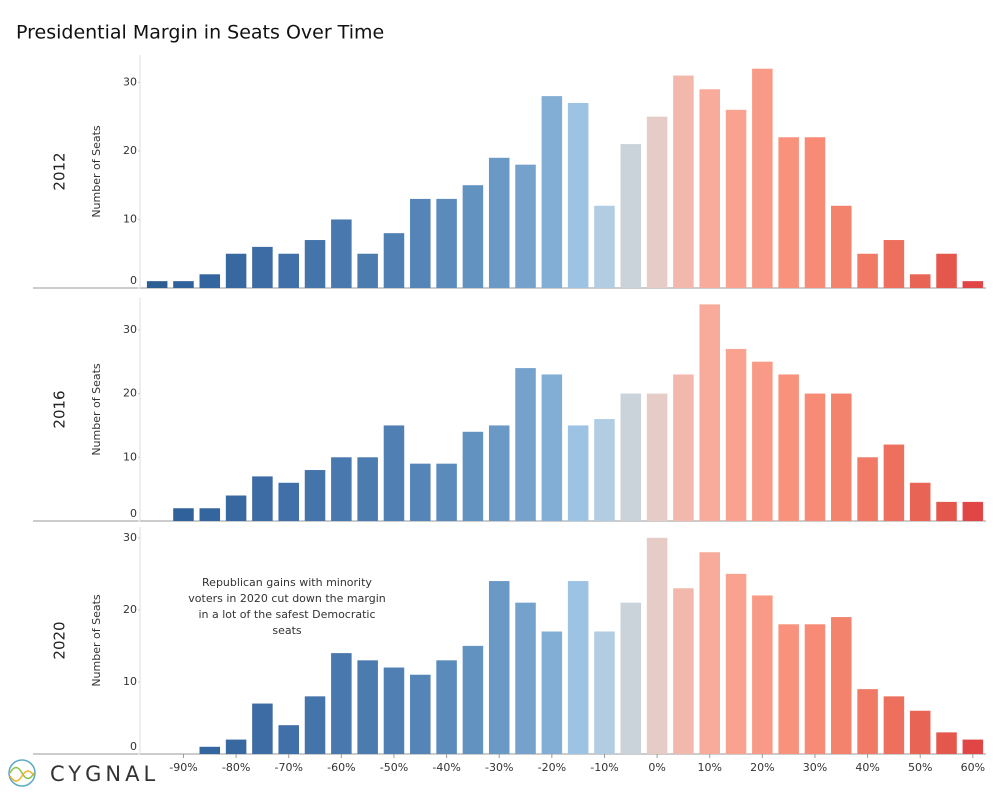 The height and width of the screenshot is (800, 1000). What do you see at coordinates (287, 630) in the screenshot?
I see `annotation-line: seats` at bounding box center [287, 630].